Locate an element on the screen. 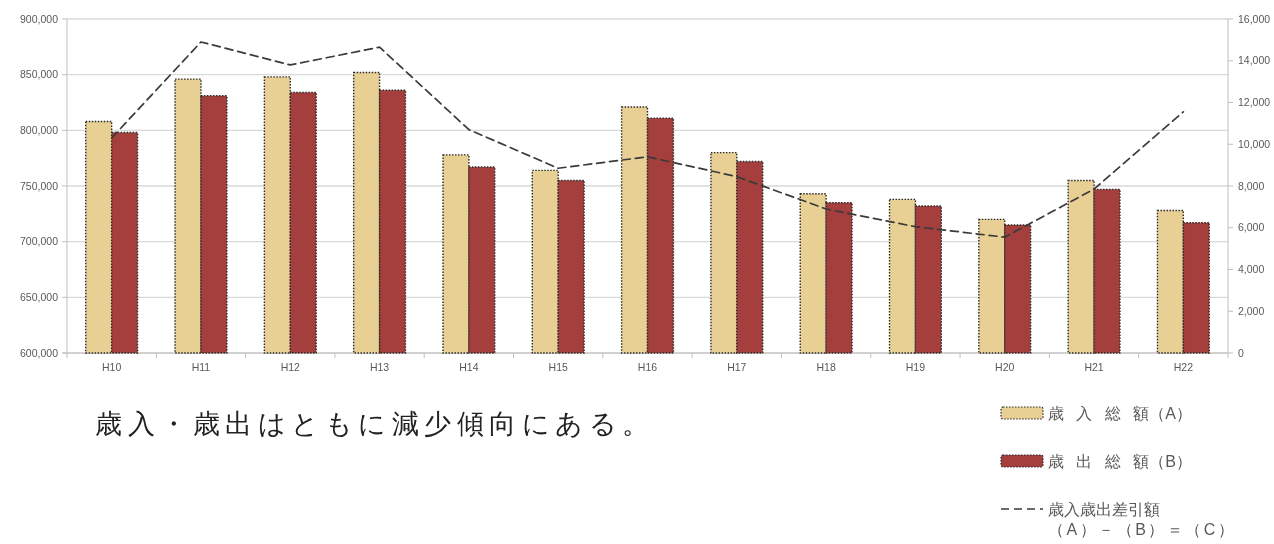 The height and width of the screenshot is (544, 1274). x-tick-label: H13 is located at coordinates (379, 367).